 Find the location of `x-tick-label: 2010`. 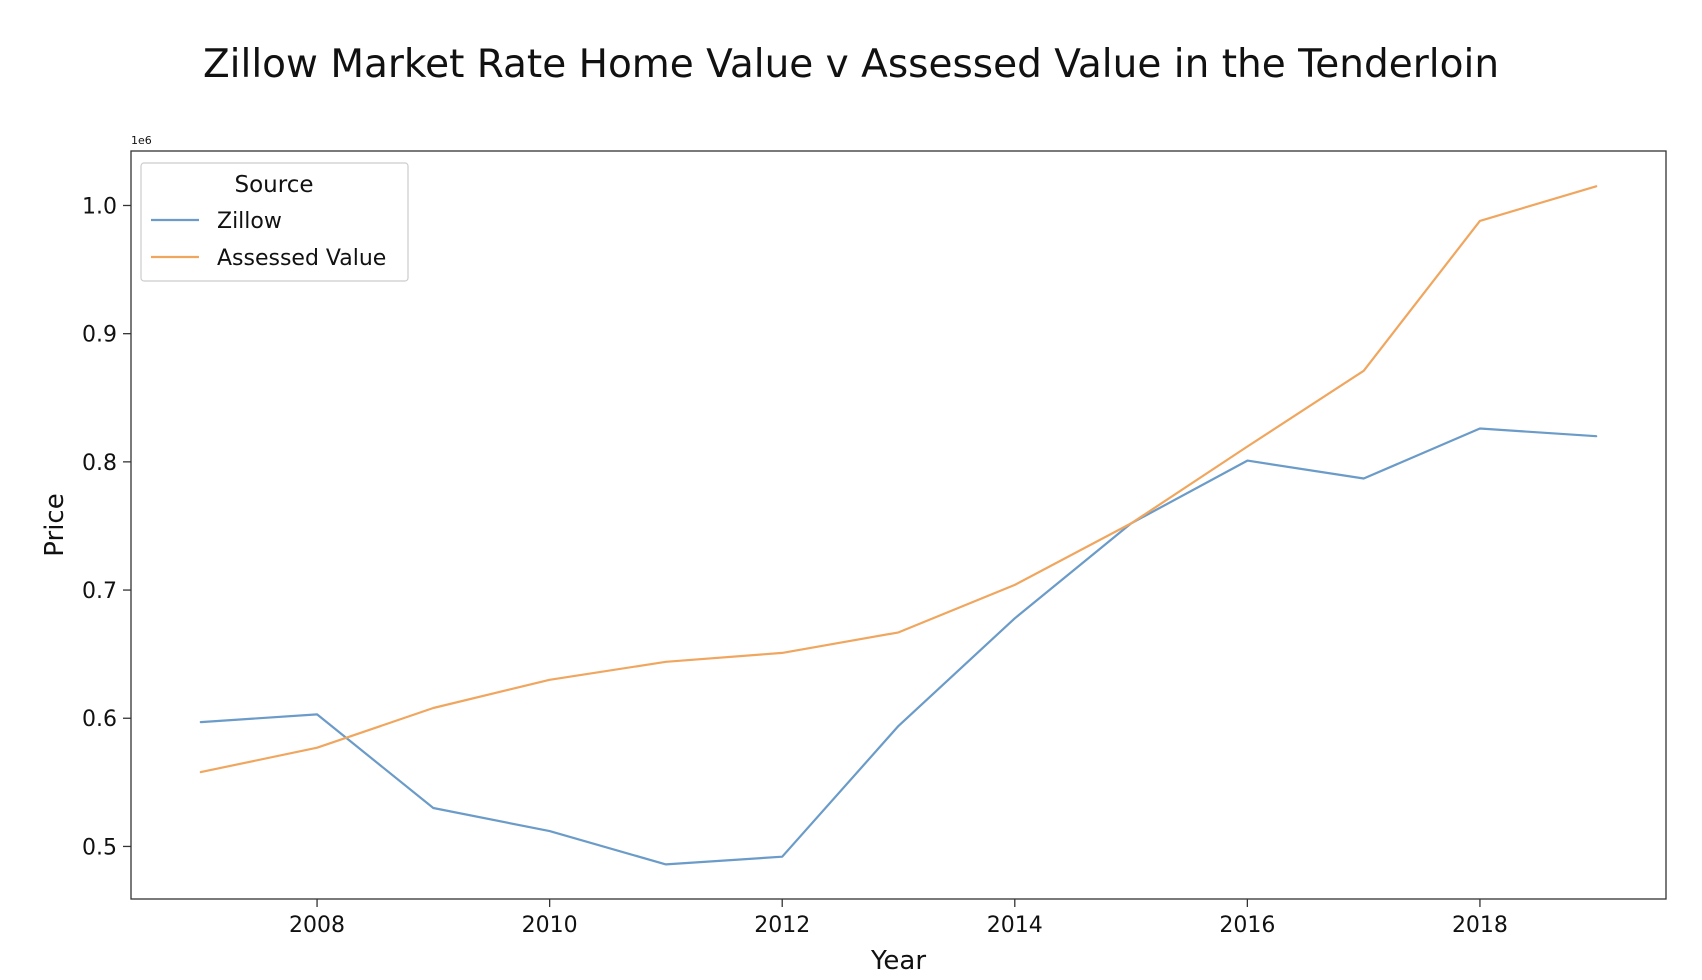

x-tick-label: 2010 is located at coordinates (550, 925).